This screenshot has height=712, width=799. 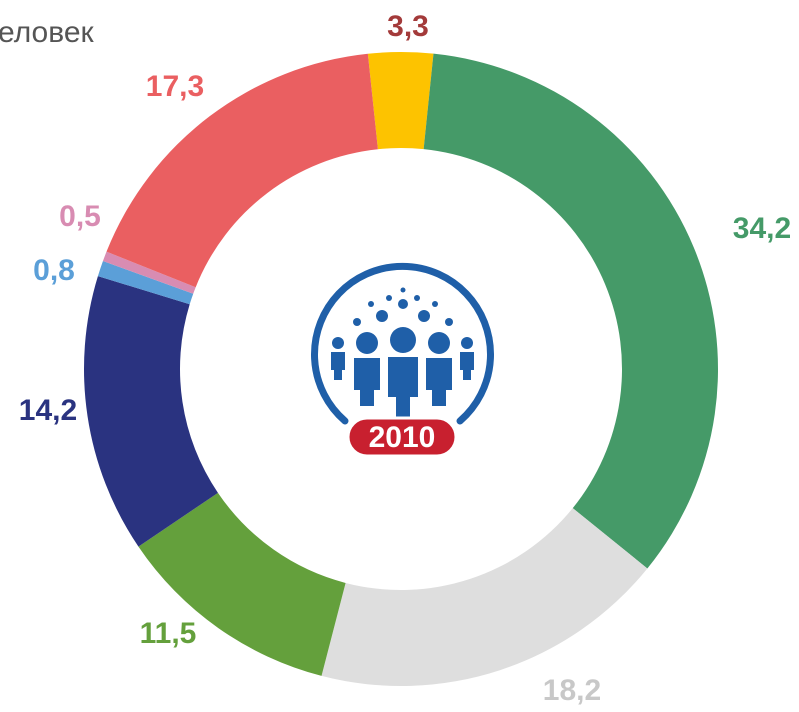 I want to click on data-label: 0,8, so click(x=54, y=270).